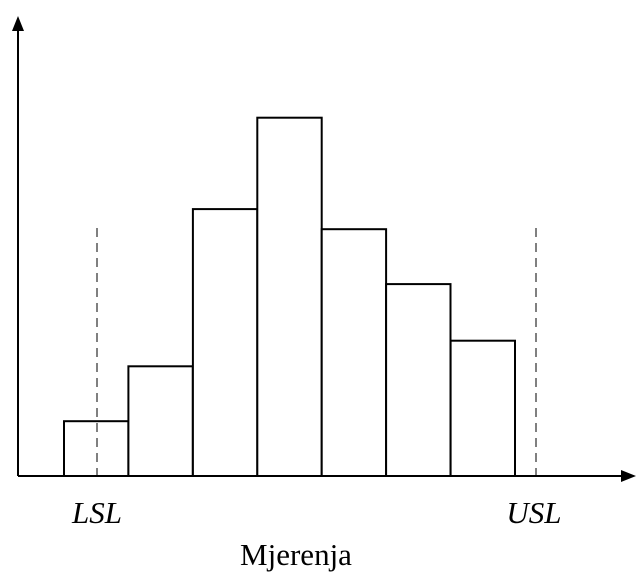 Image resolution: width=637 pixels, height=575 pixels. Describe the element at coordinates (296, 554) in the screenshot. I see `x-axis-title: Mjerenja` at that location.